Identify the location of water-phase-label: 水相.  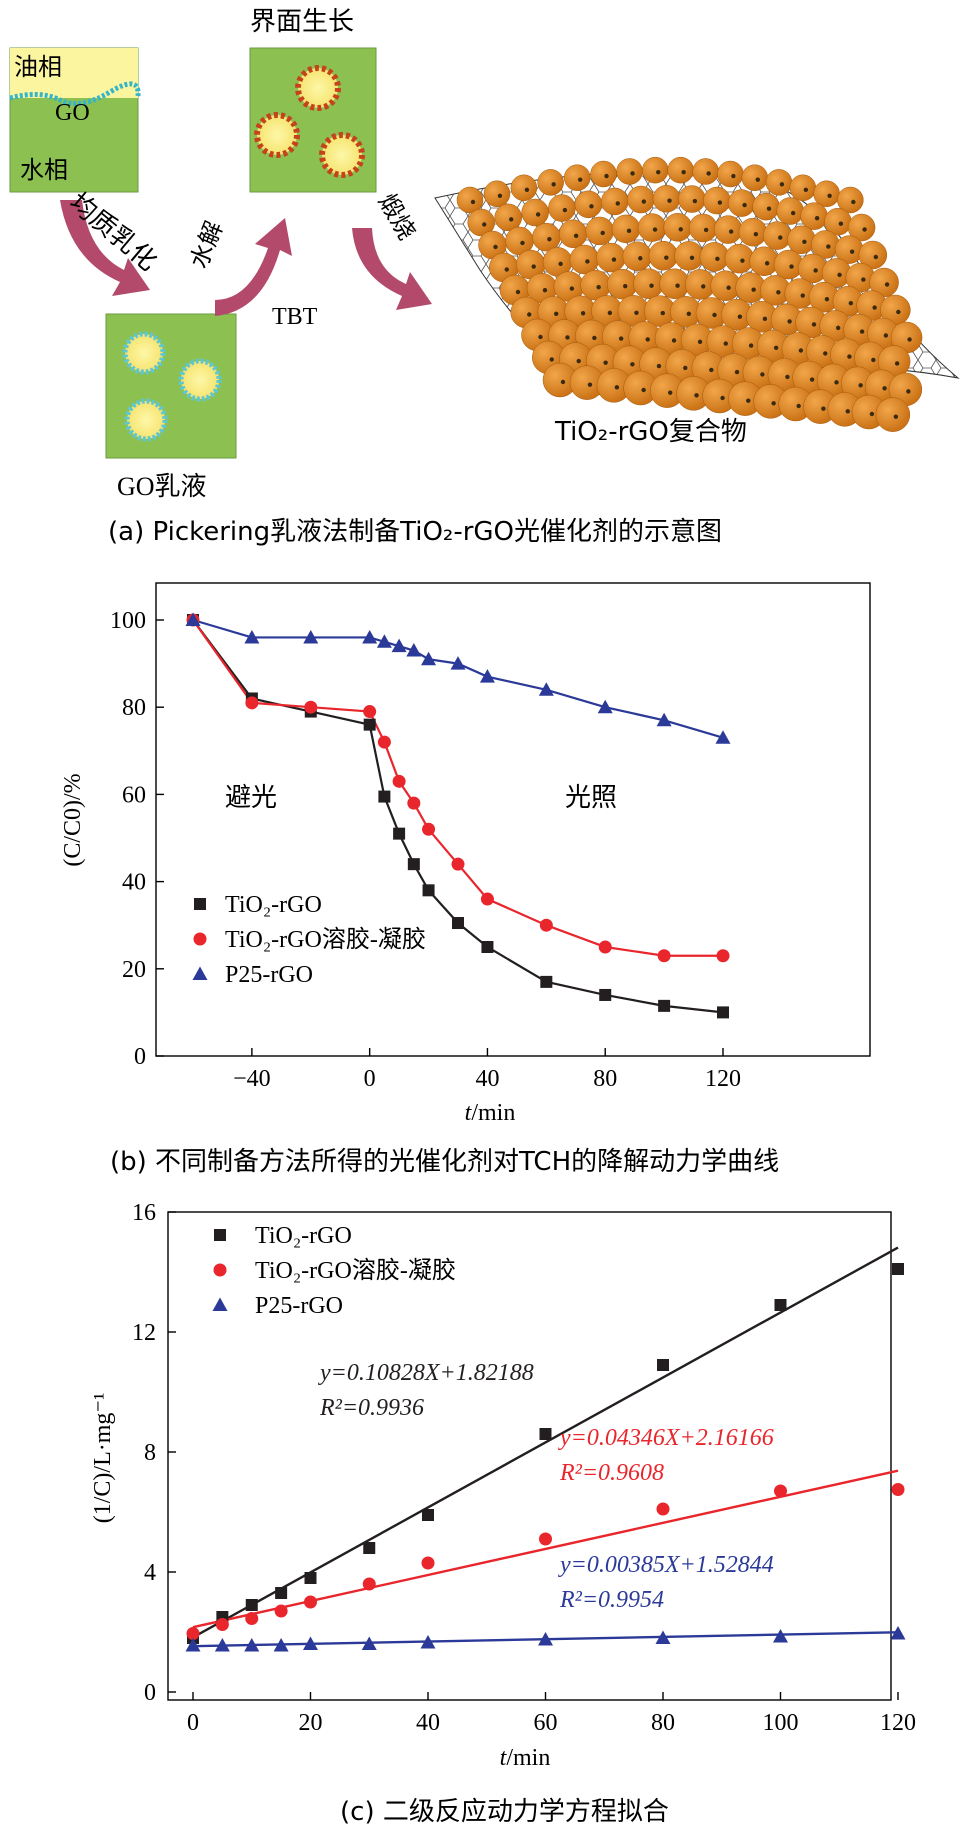
(44, 170).